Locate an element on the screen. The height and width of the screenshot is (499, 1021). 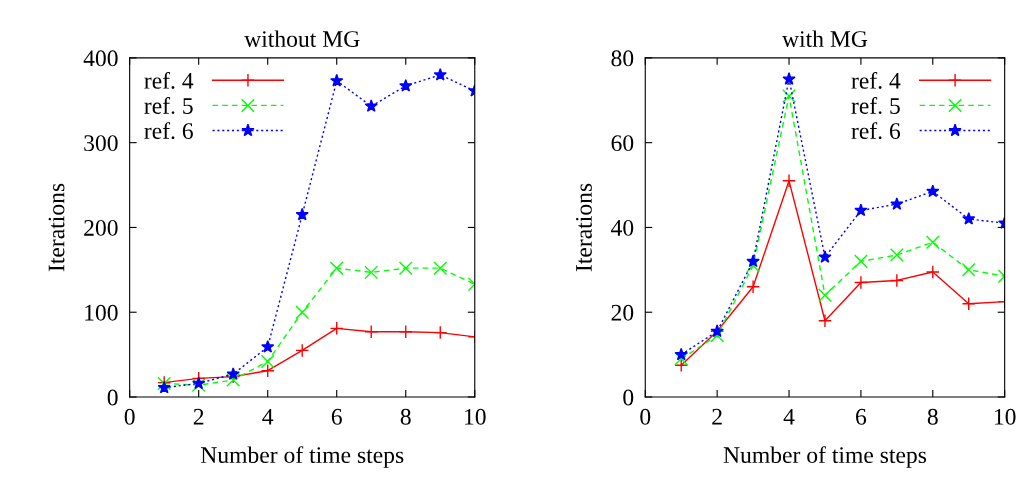
y-tick-label: 200 is located at coordinates (101, 227).